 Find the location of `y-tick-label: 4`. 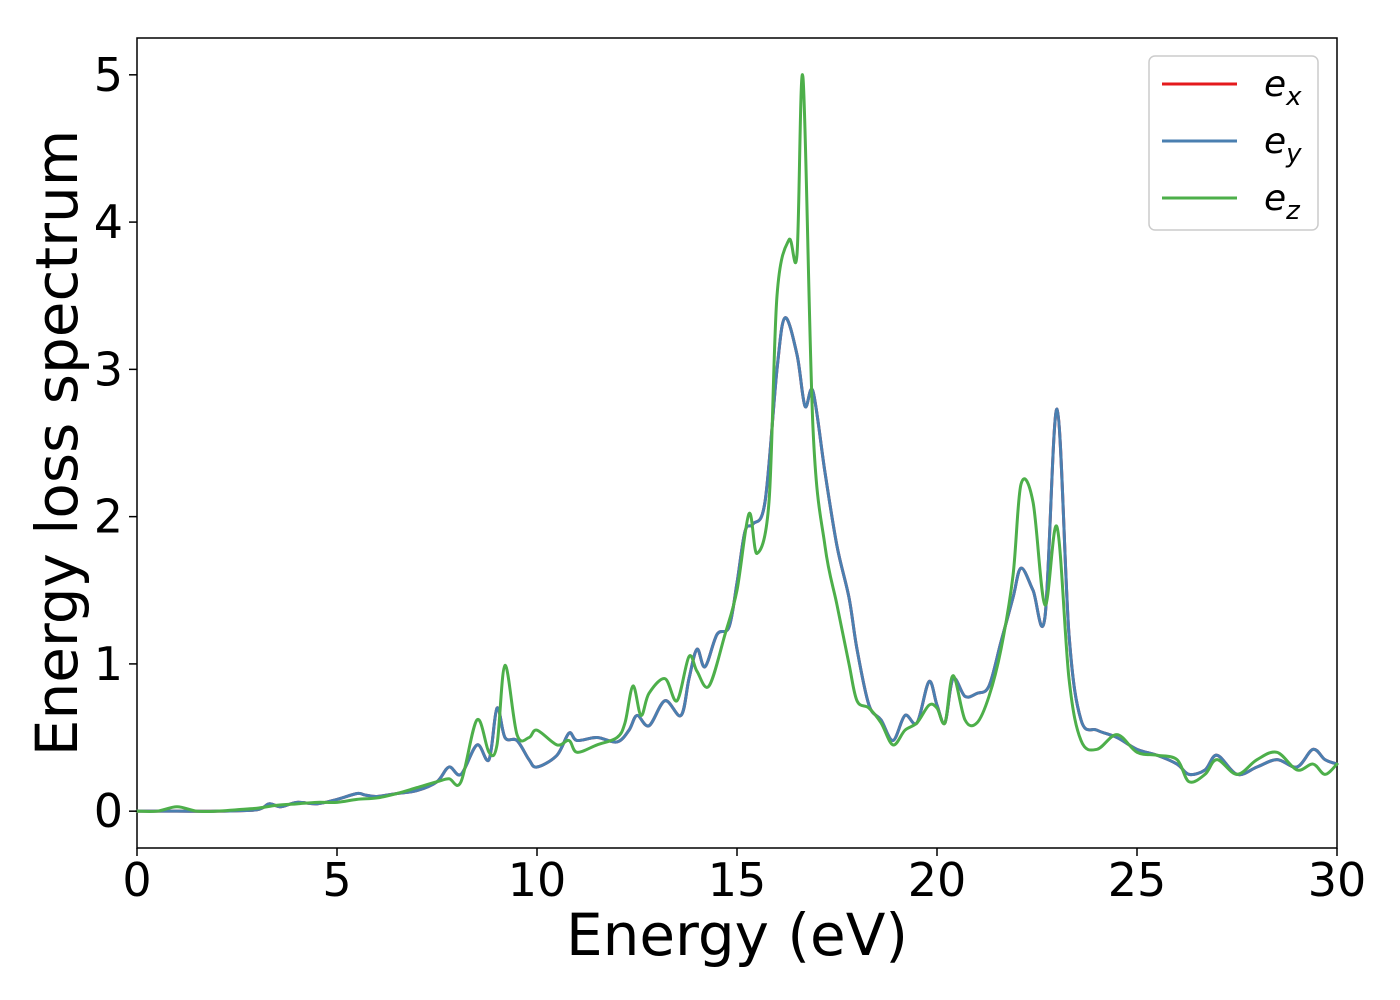

y-tick-label: 4 is located at coordinates (108, 222).